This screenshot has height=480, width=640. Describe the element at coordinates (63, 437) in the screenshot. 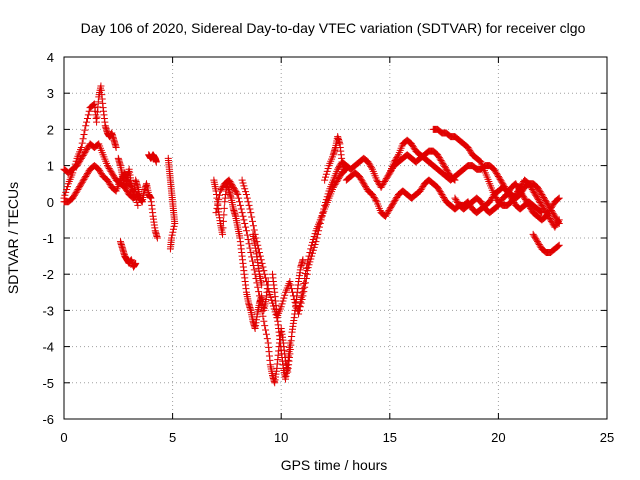

I see `x-tick-label: 0` at that location.